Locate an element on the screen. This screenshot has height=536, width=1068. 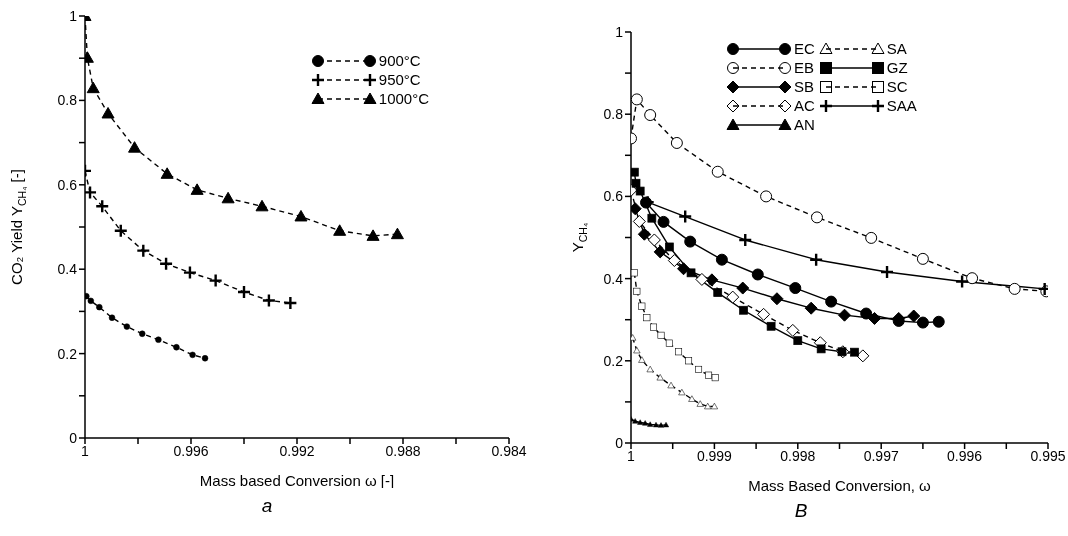
x-tick-label: 0.998 is located at coordinates (798, 455).